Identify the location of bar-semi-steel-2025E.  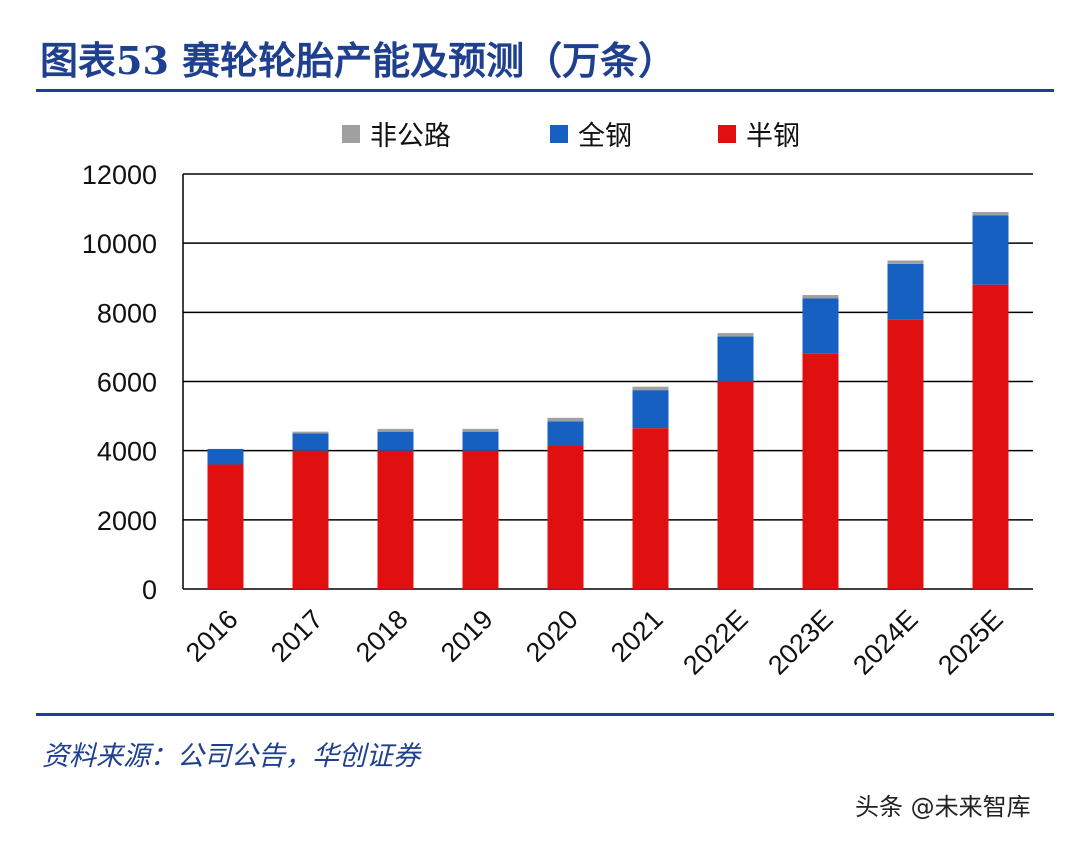
(990, 436).